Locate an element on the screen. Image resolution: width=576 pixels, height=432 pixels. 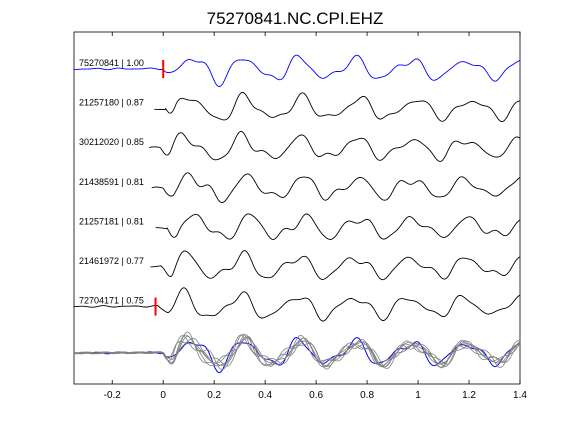
trace-7: 72704171 | 0.75 is located at coordinates (297, 304).